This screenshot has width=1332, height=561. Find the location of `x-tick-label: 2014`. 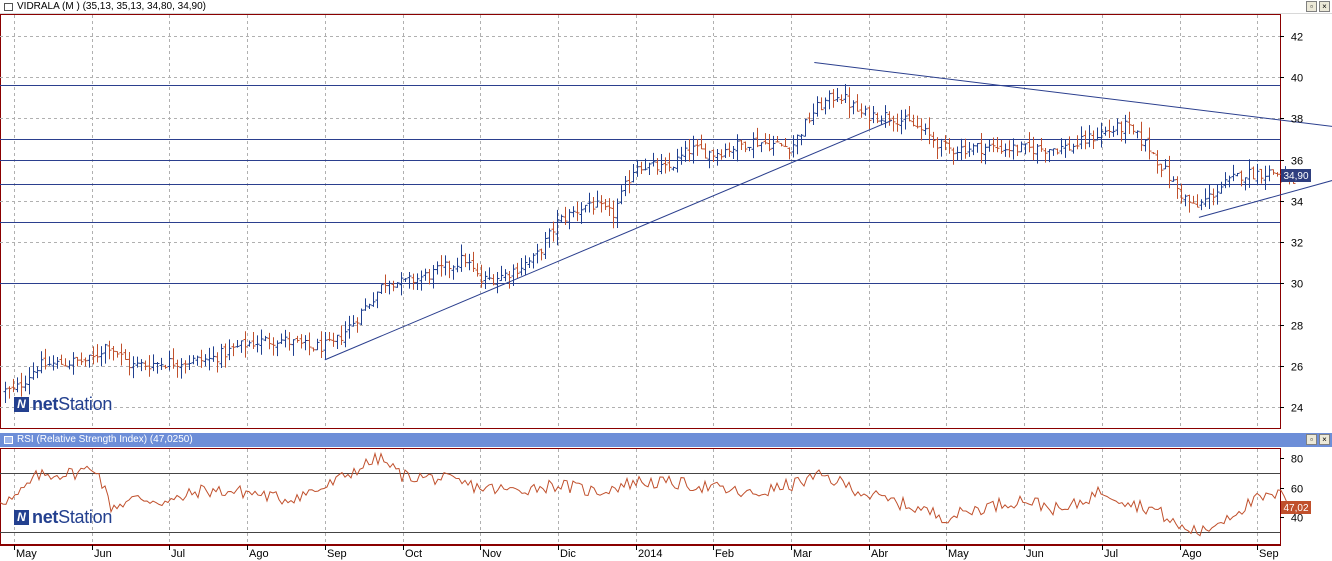

x-tick-label: 2014 is located at coordinates (650, 554).